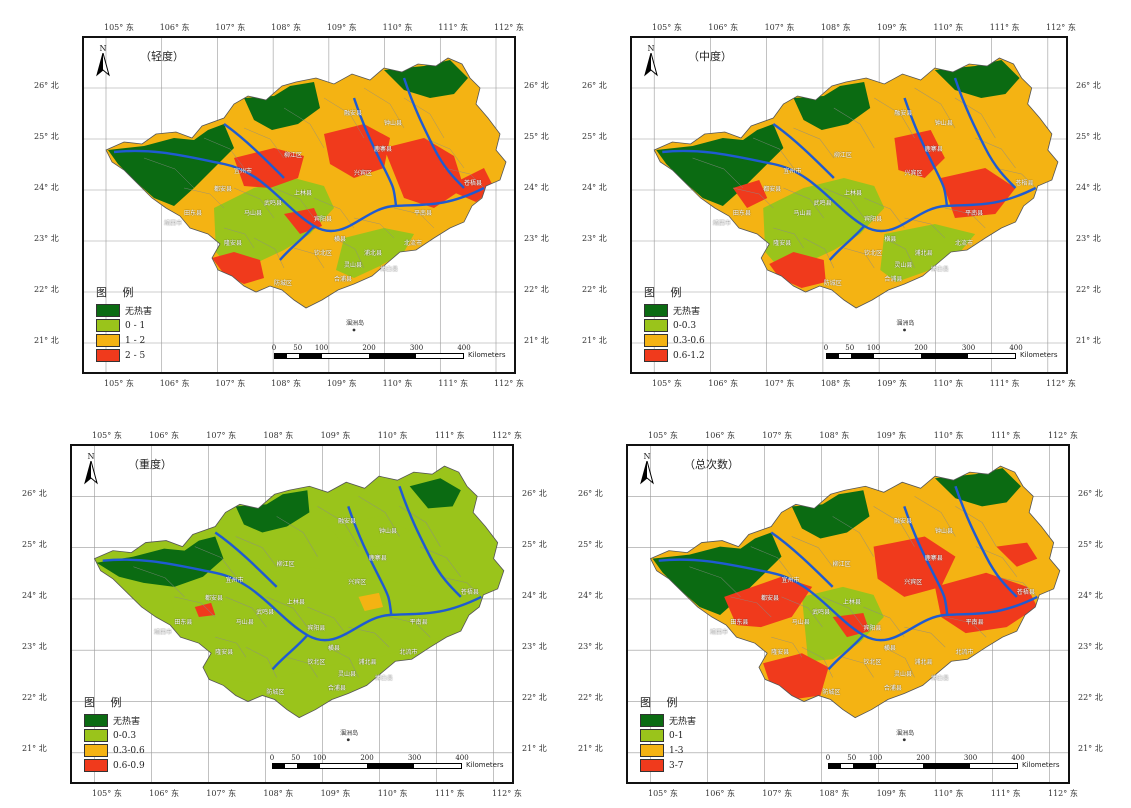  Describe the element at coordinates (723, 27) in the screenshot. I see `lon-tick-top: 106° 东` at that location.